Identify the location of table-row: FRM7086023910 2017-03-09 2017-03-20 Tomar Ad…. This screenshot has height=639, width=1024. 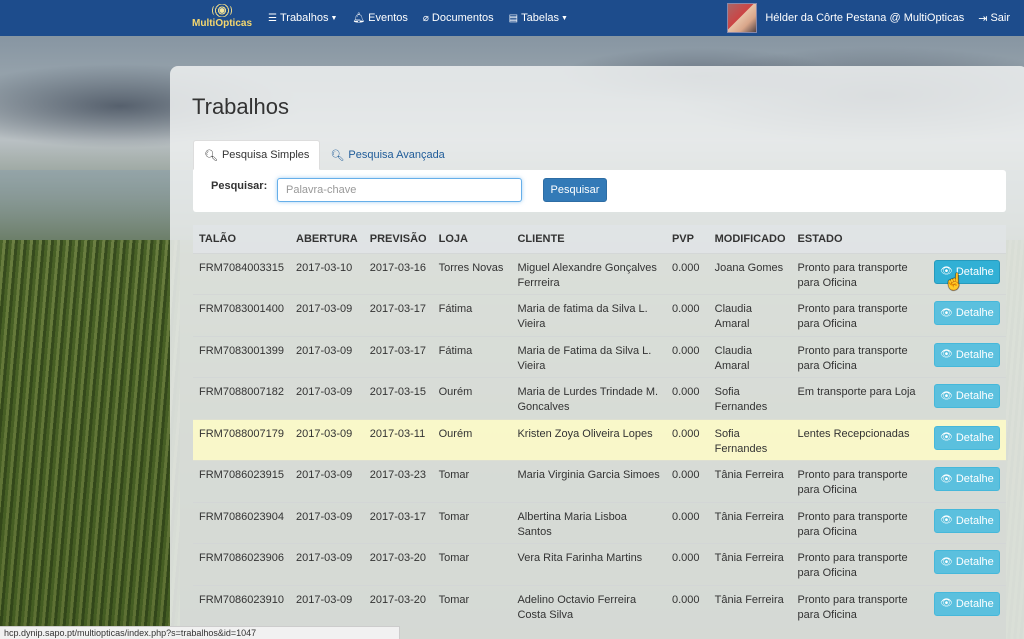
(599, 605).